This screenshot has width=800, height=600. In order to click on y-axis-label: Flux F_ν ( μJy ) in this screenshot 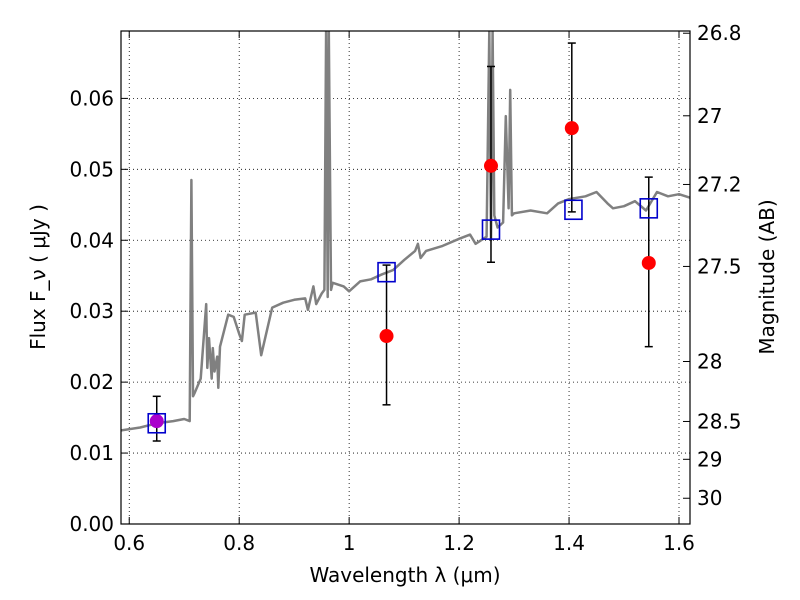, I will do `click(38, 277)`.